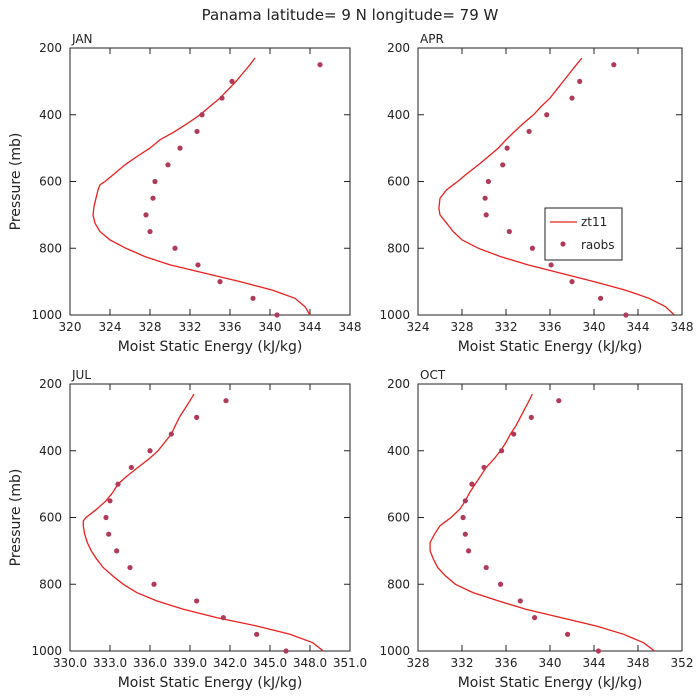 This screenshot has width=700, height=700. What do you see at coordinates (110, 327) in the screenshot?
I see `jan-x-tick-label: 324` at bounding box center [110, 327].